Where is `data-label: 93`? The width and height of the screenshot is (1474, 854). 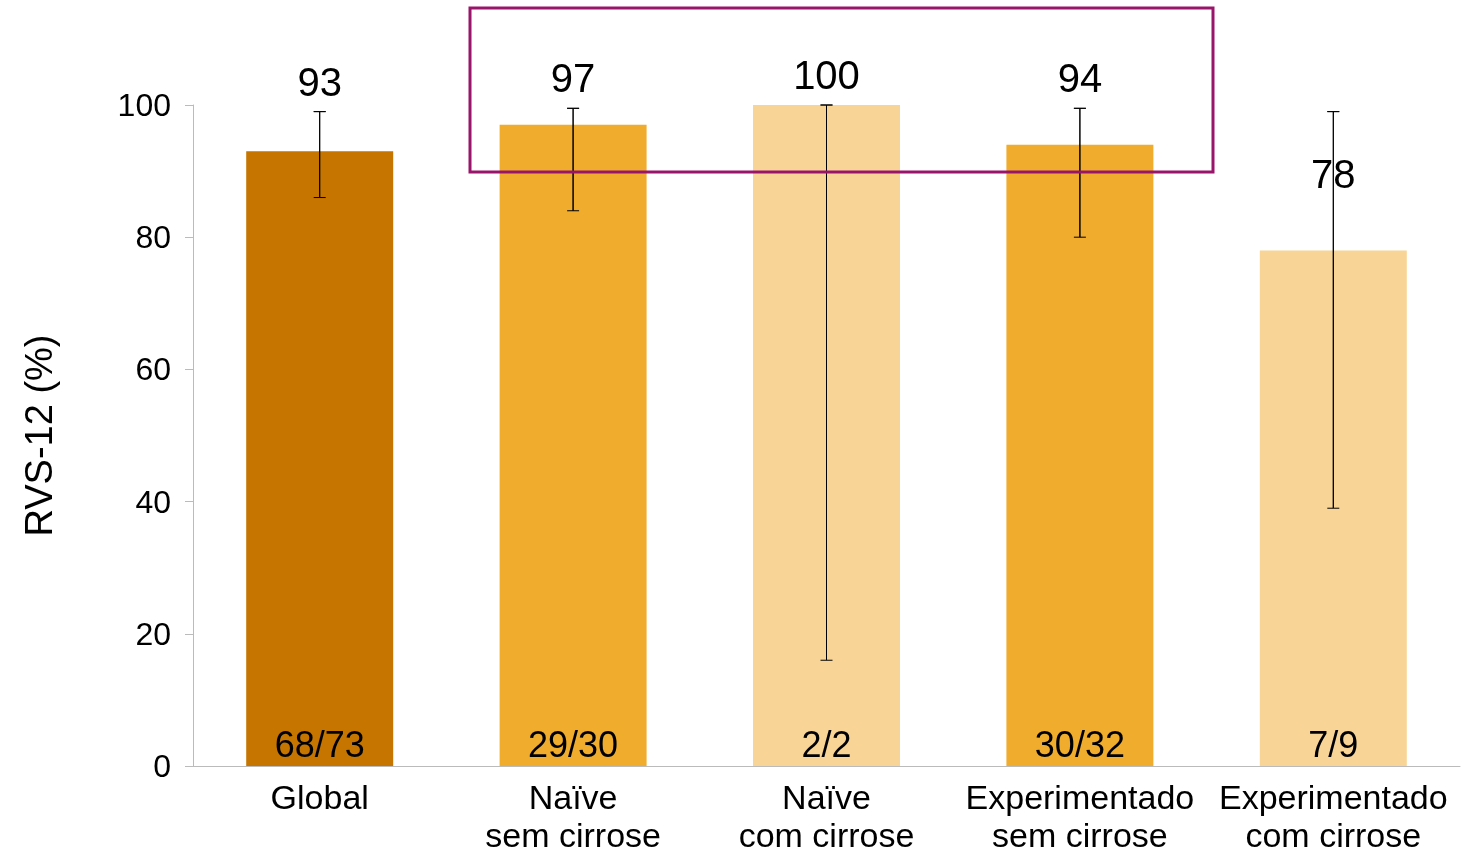 data-label: 93 is located at coordinates (319, 81).